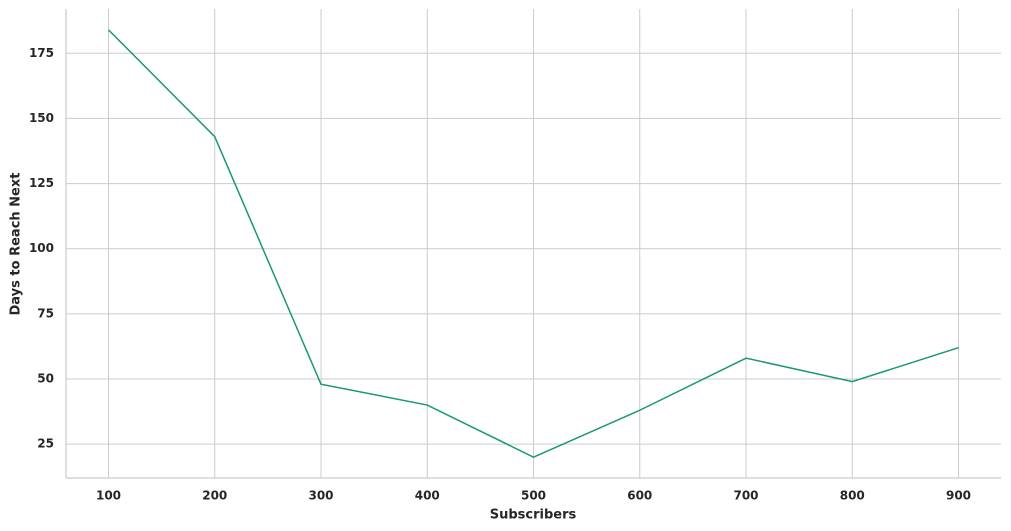 This screenshot has height=531, width=1011. Describe the element at coordinates (41, 118) in the screenshot. I see `y-tick-label: 150` at that location.